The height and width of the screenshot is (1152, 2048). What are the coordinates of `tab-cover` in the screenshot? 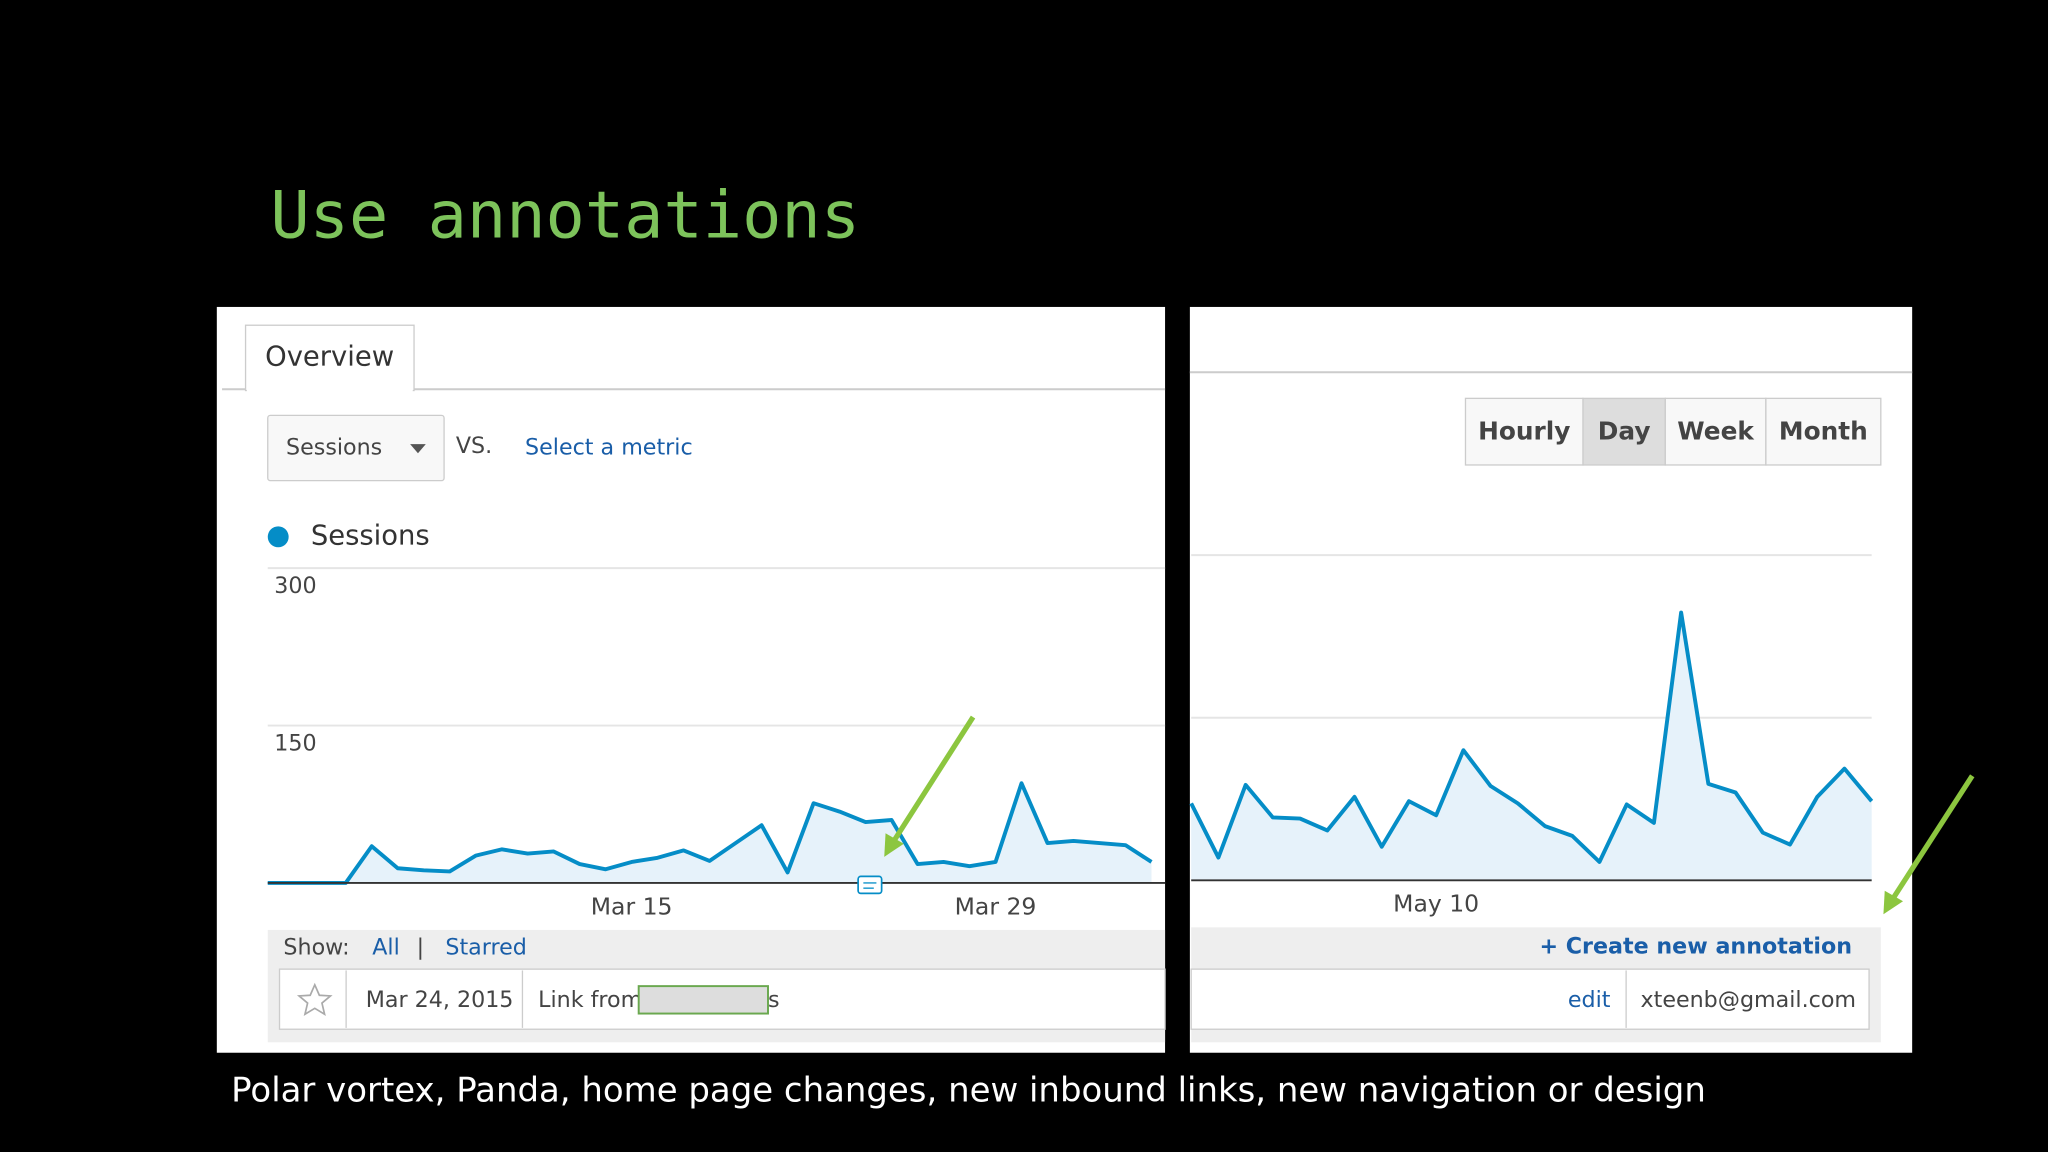 It's located at (329, 389).